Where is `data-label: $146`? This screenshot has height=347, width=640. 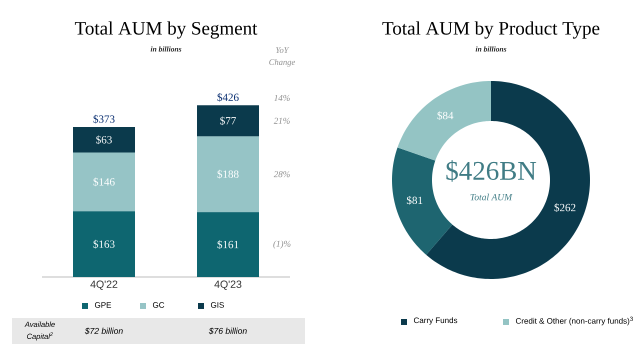 data-label: $146 is located at coordinates (104, 181).